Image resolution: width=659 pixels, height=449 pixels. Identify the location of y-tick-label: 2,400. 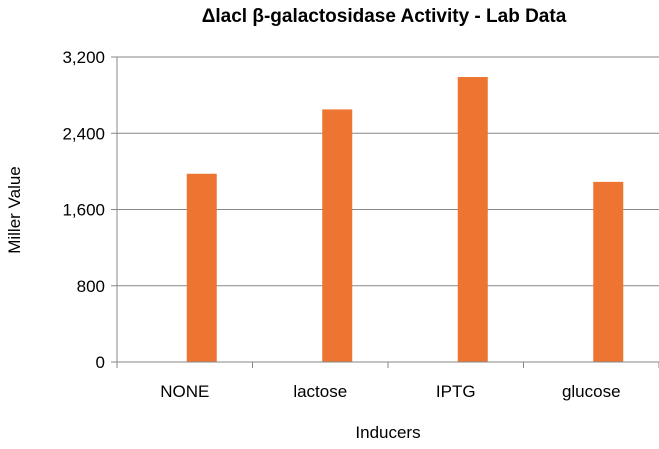
(83, 133).